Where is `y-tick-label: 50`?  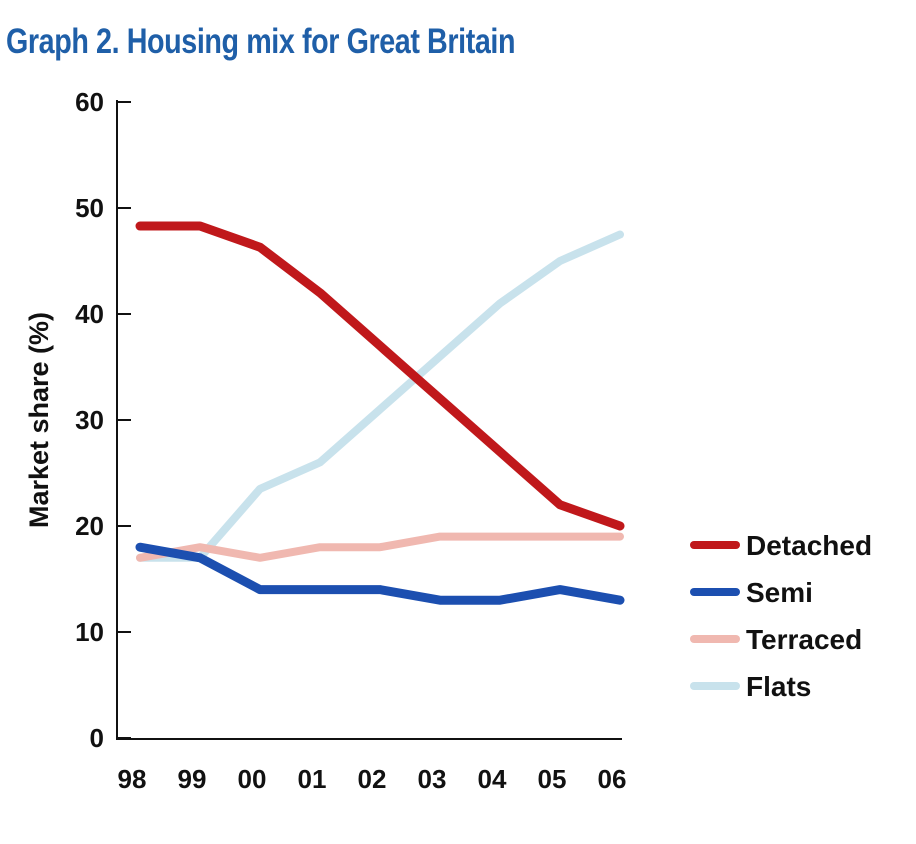
y-tick-label: 50 is located at coordinates (89, 208).